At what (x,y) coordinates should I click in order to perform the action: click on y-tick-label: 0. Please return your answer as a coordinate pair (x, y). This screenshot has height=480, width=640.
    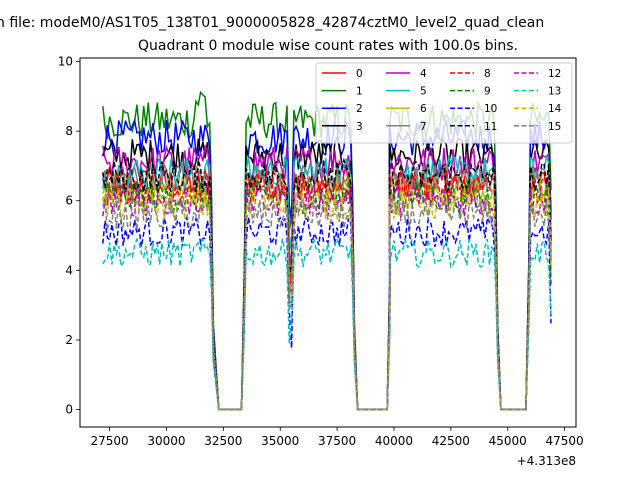
    Looking at the image, I should click on (69, 410).